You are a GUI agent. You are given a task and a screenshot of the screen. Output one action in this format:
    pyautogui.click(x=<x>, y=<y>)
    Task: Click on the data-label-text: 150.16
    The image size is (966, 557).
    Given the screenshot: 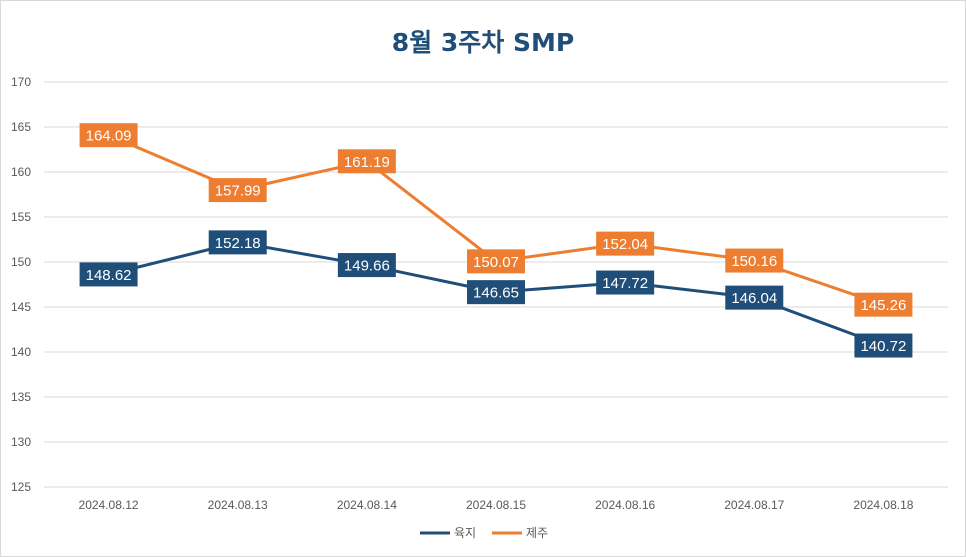 What is the action you would take?
    pyautogui.click(x=754, y=261)
    